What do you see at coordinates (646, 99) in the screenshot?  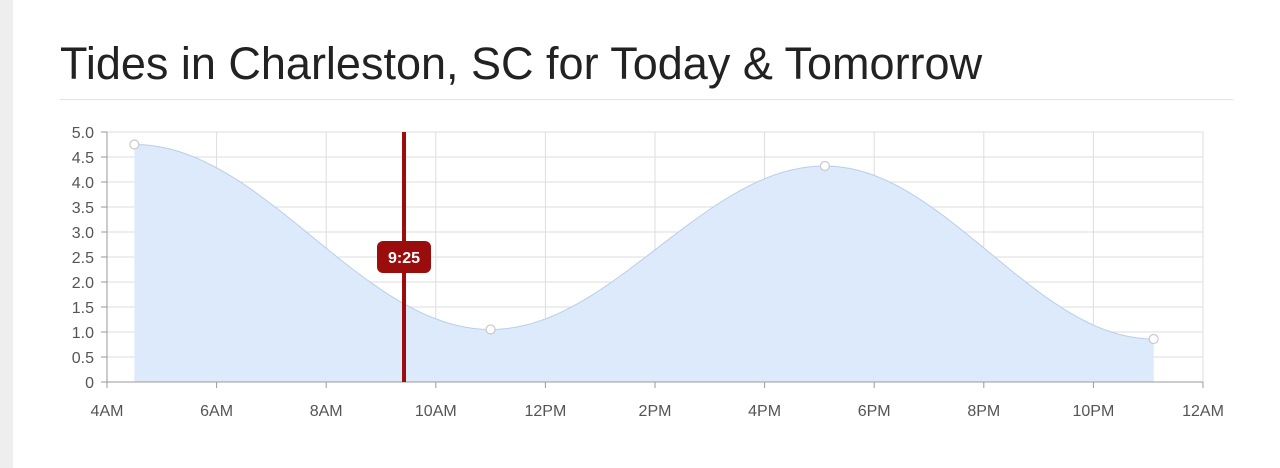 I see `title-divider` at bounding box center [646, 99].